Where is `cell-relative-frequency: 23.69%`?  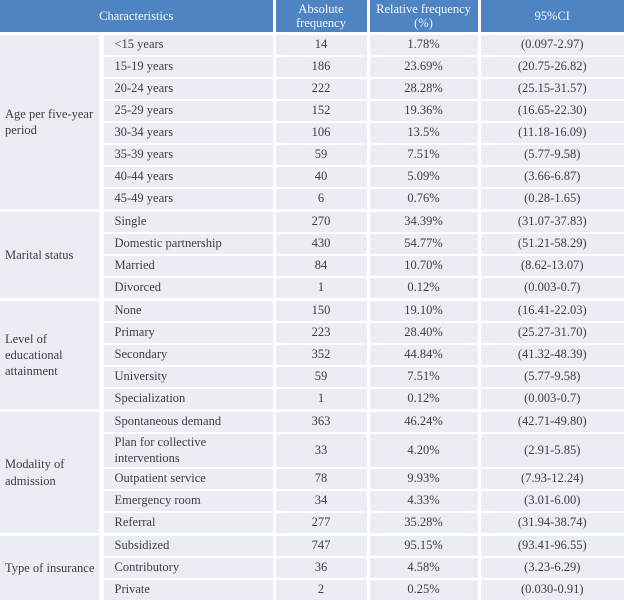
cell-relative-frequency: 23.69% is located at coordinates (423, 67).